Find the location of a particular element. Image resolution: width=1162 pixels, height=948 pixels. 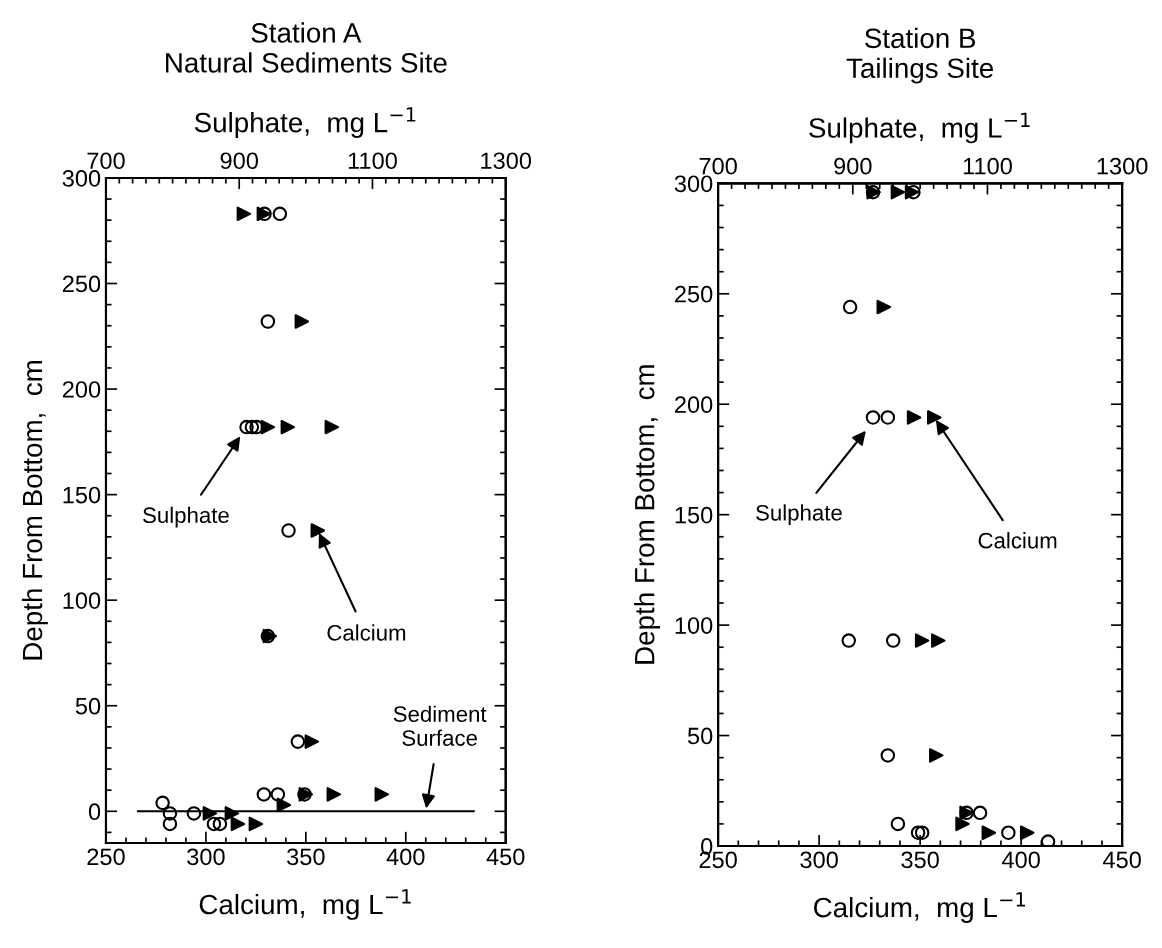

x-tick-label: 250 is located at coordinates (106, 857).